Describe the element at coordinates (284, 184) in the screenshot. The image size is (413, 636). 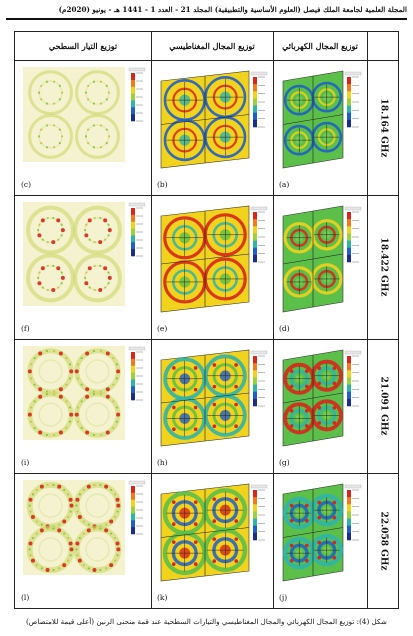
I see `subfigure-label: (a)` at that location.